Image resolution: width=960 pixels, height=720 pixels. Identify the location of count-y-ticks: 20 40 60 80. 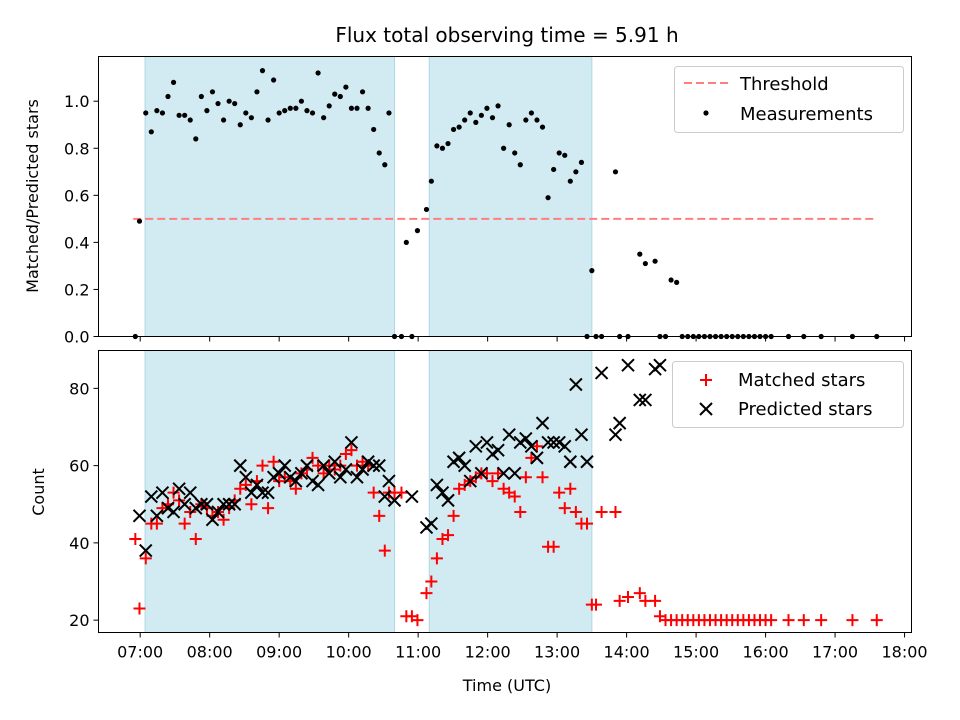
(84, 504).